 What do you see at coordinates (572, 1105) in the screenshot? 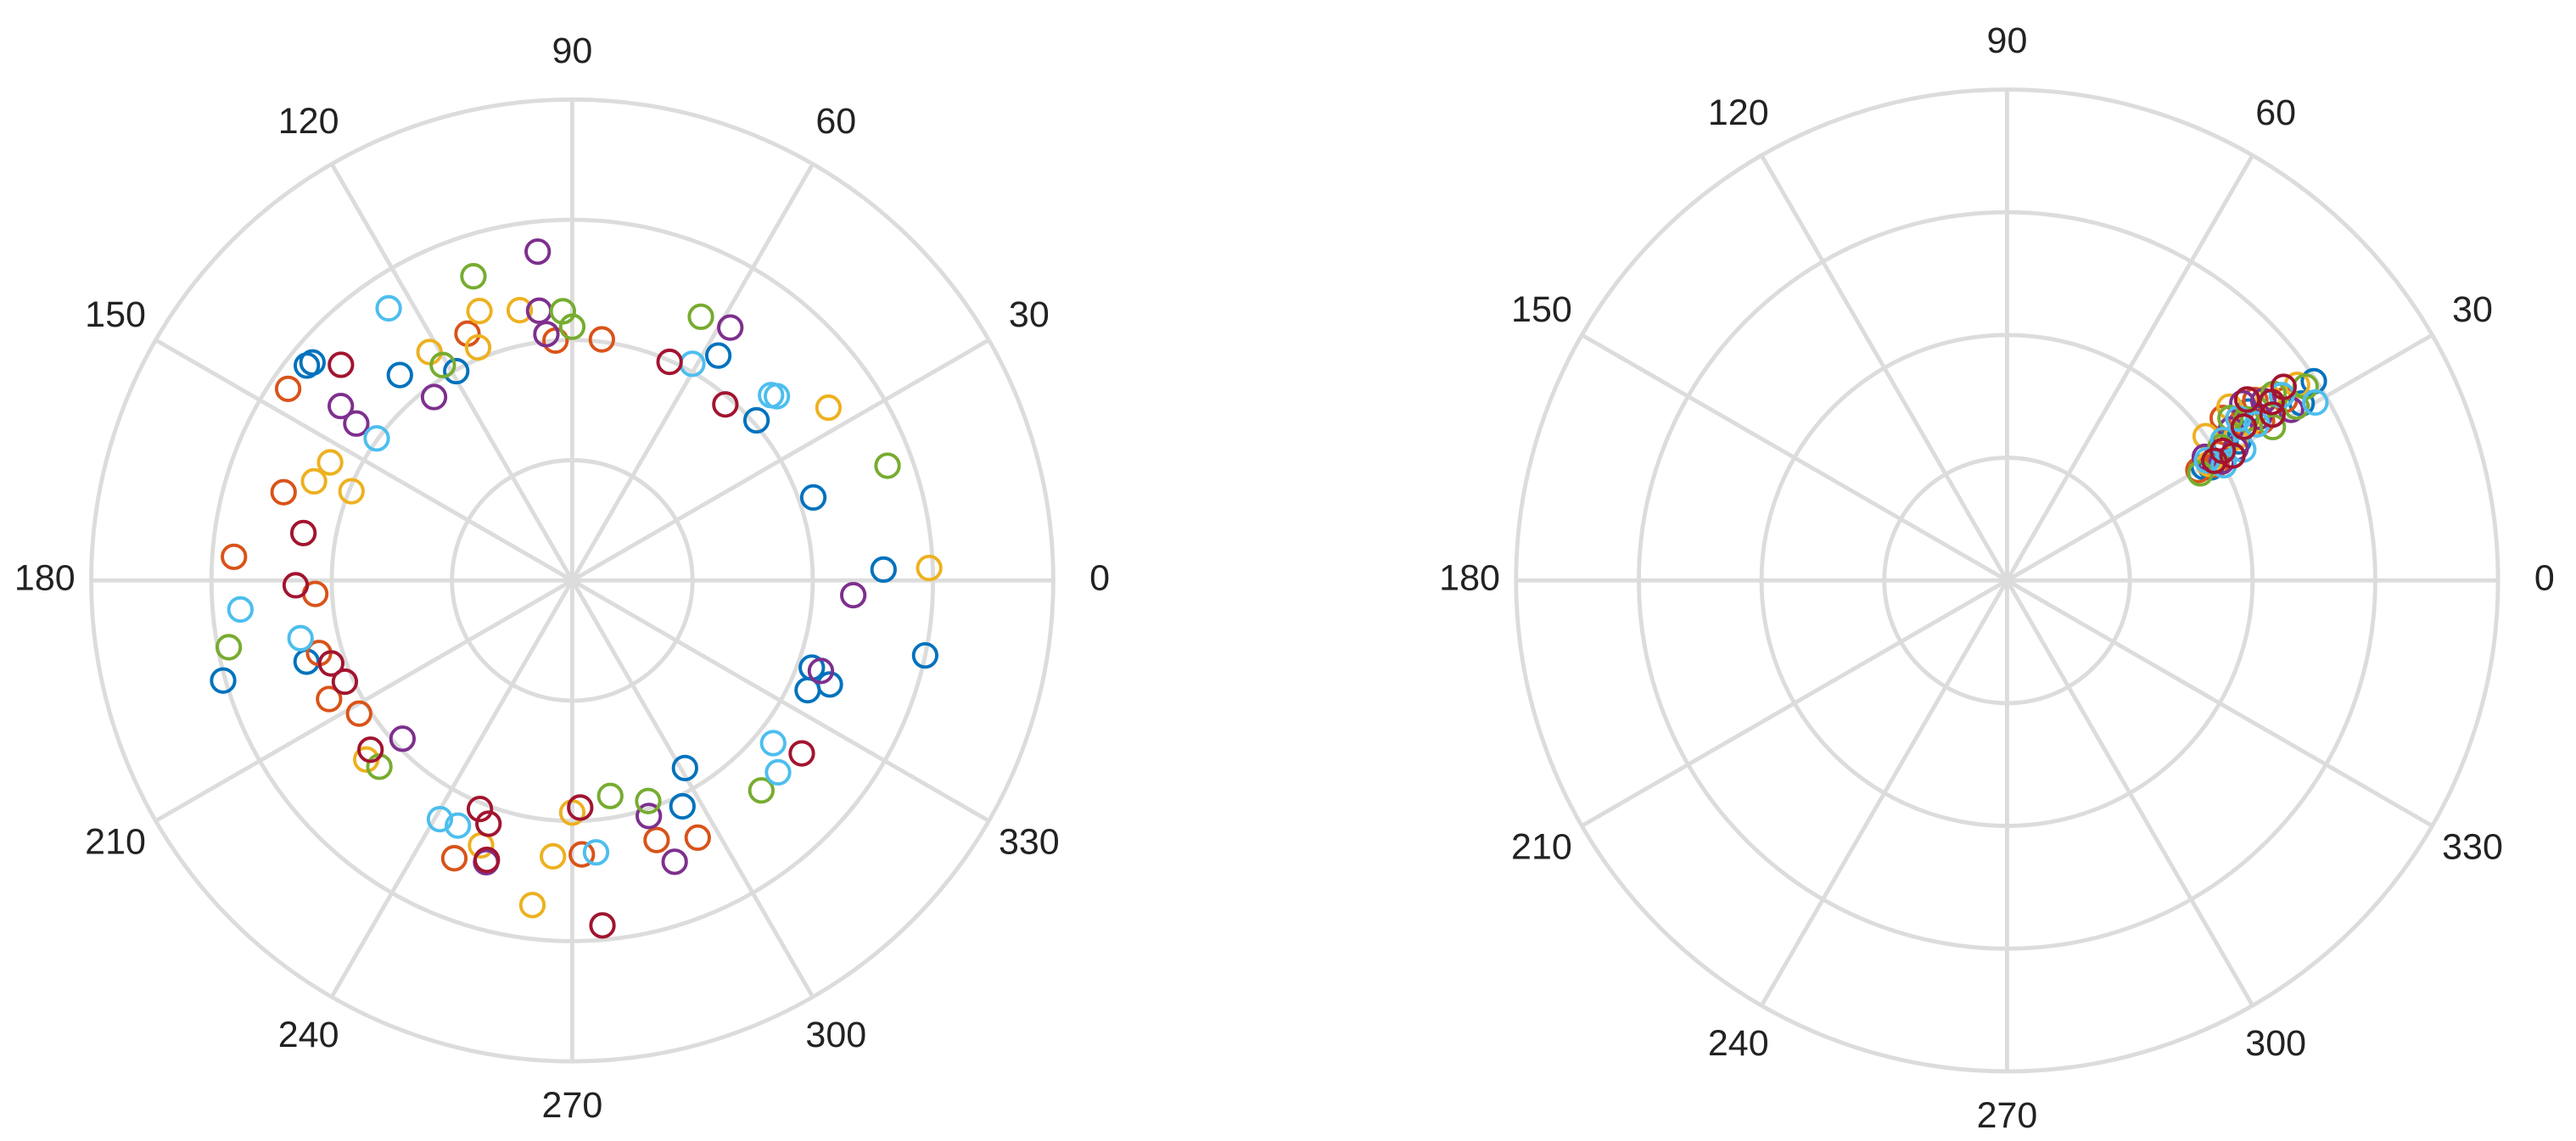
I see `theta-tick-label: 270` at bounding box center [572, 1105].